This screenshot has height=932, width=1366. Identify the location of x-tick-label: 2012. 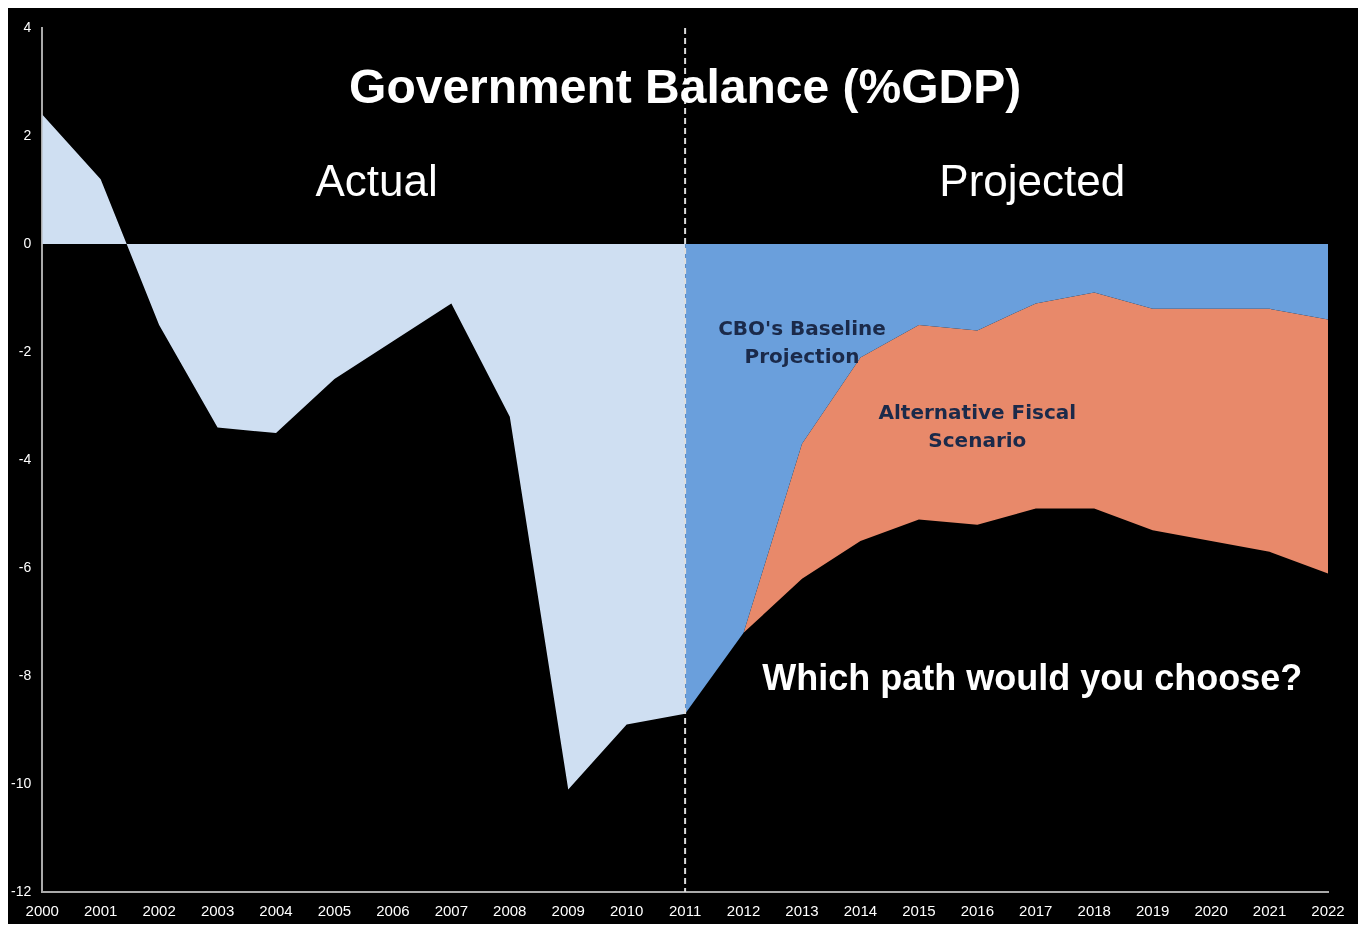
(743, 911).